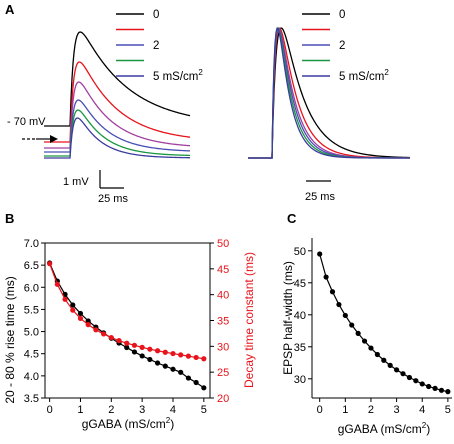  I want to click on c-series-line, so click(383, 323).